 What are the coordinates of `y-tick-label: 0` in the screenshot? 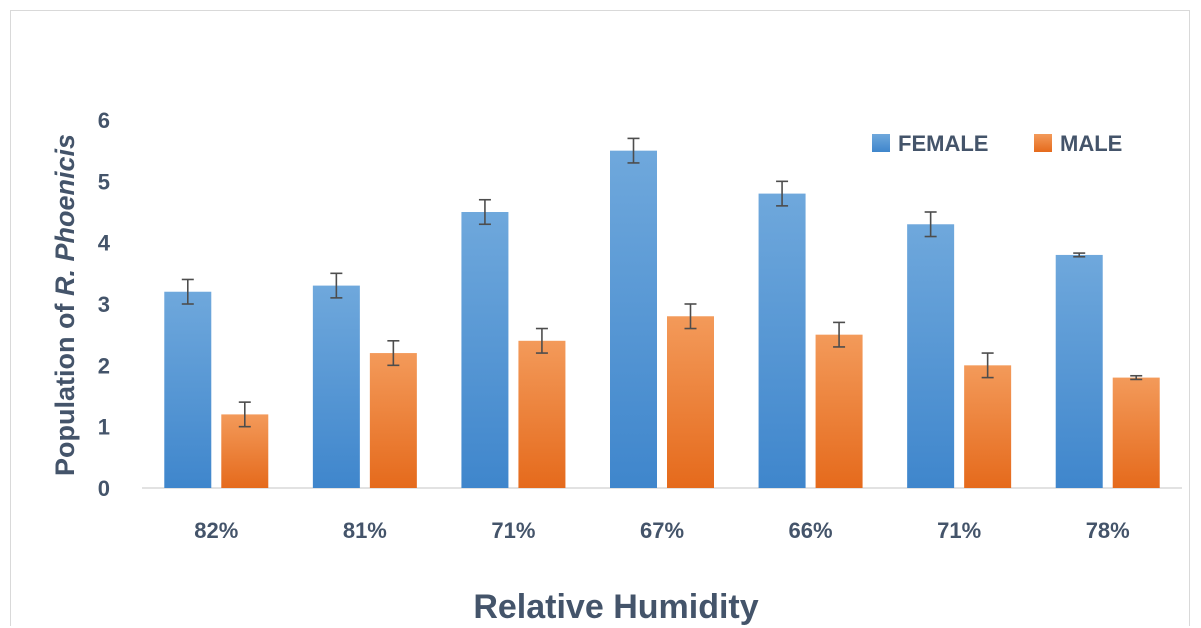 It's located at (104, 488).